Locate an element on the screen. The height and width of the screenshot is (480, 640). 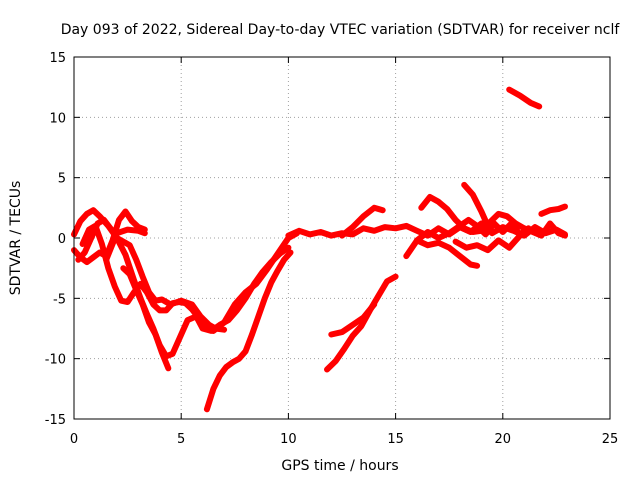
x-tick-label: 0 is located at coordinates (74, 439).